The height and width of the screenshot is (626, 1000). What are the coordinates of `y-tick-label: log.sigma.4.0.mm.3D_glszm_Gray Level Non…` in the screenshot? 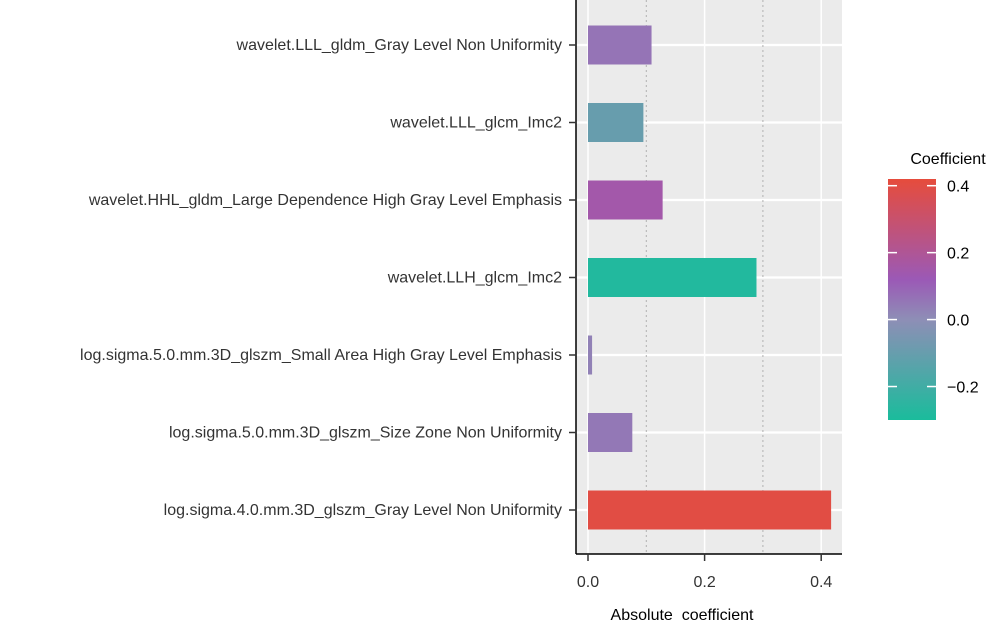 It's located at (363, 510).